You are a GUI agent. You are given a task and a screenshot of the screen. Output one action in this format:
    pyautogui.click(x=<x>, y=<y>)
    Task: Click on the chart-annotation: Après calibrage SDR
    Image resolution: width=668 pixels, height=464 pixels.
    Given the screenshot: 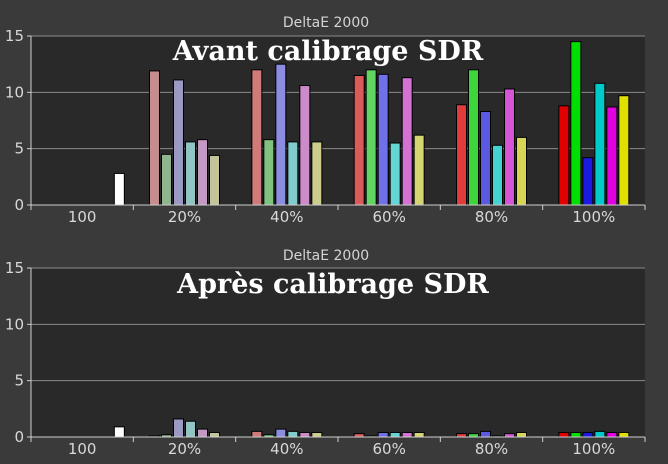 What is the action you would take?
    pyautogui.click(x=332, y=284)
    